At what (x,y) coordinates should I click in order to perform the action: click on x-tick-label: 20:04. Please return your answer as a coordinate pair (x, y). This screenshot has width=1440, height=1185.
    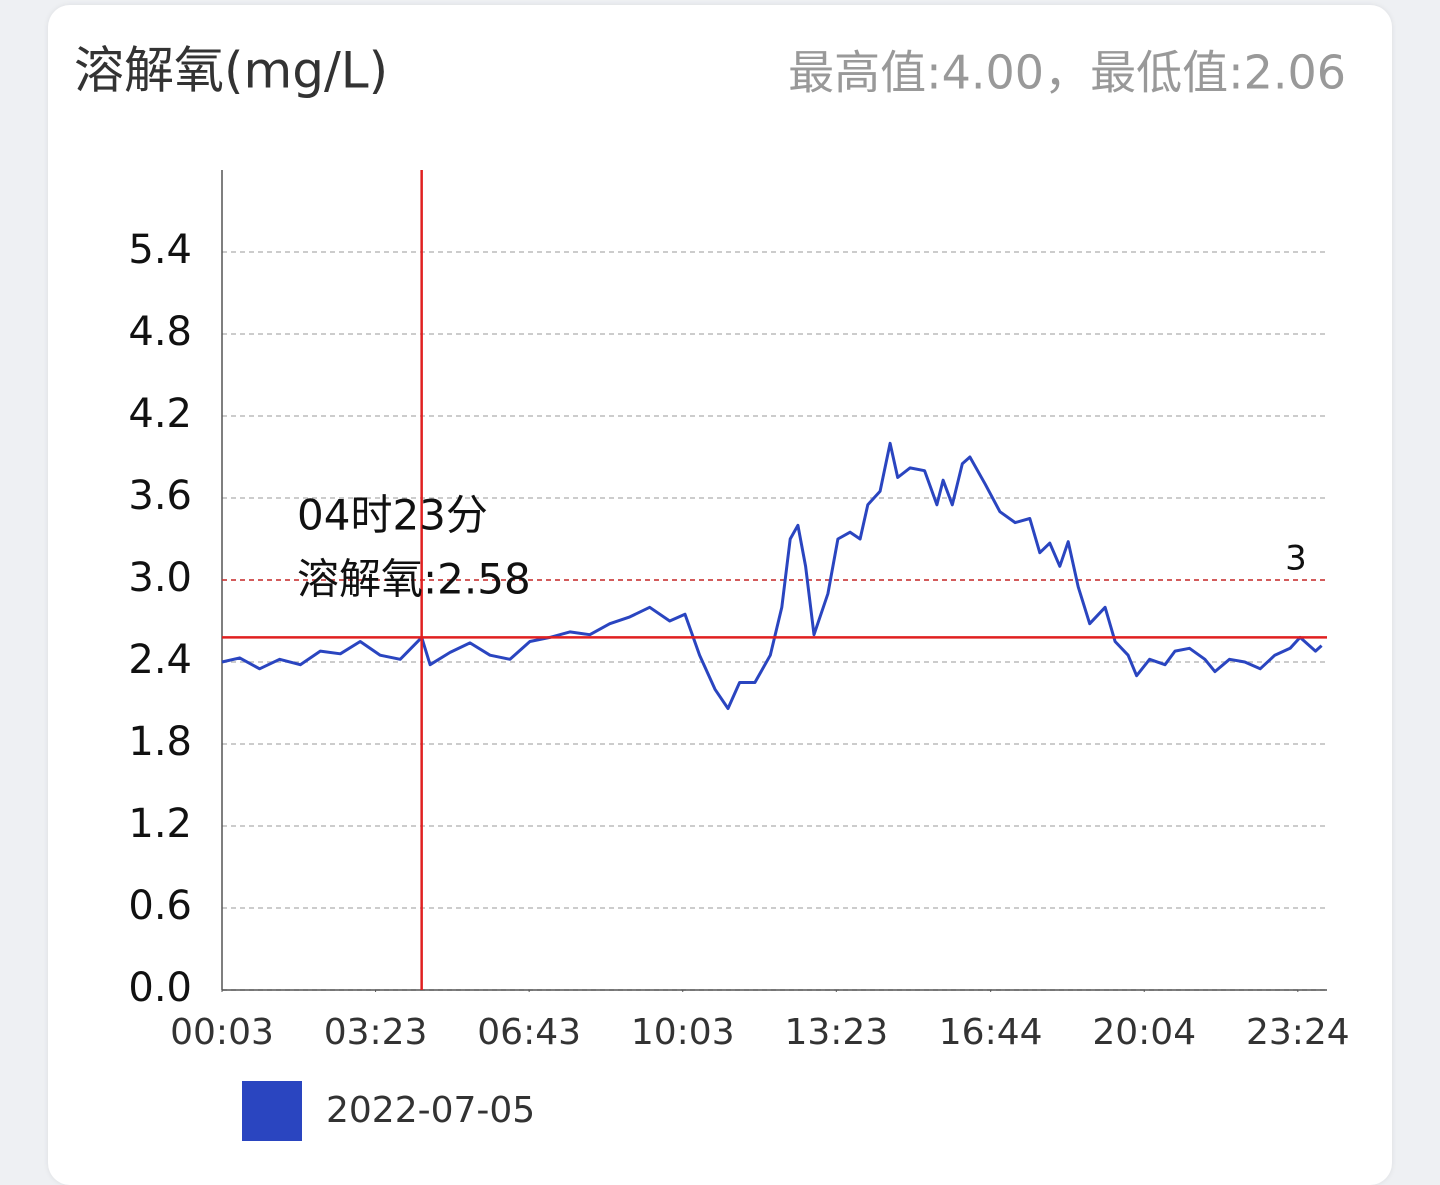
    Looking at the image, I should click on (1144, 1032).